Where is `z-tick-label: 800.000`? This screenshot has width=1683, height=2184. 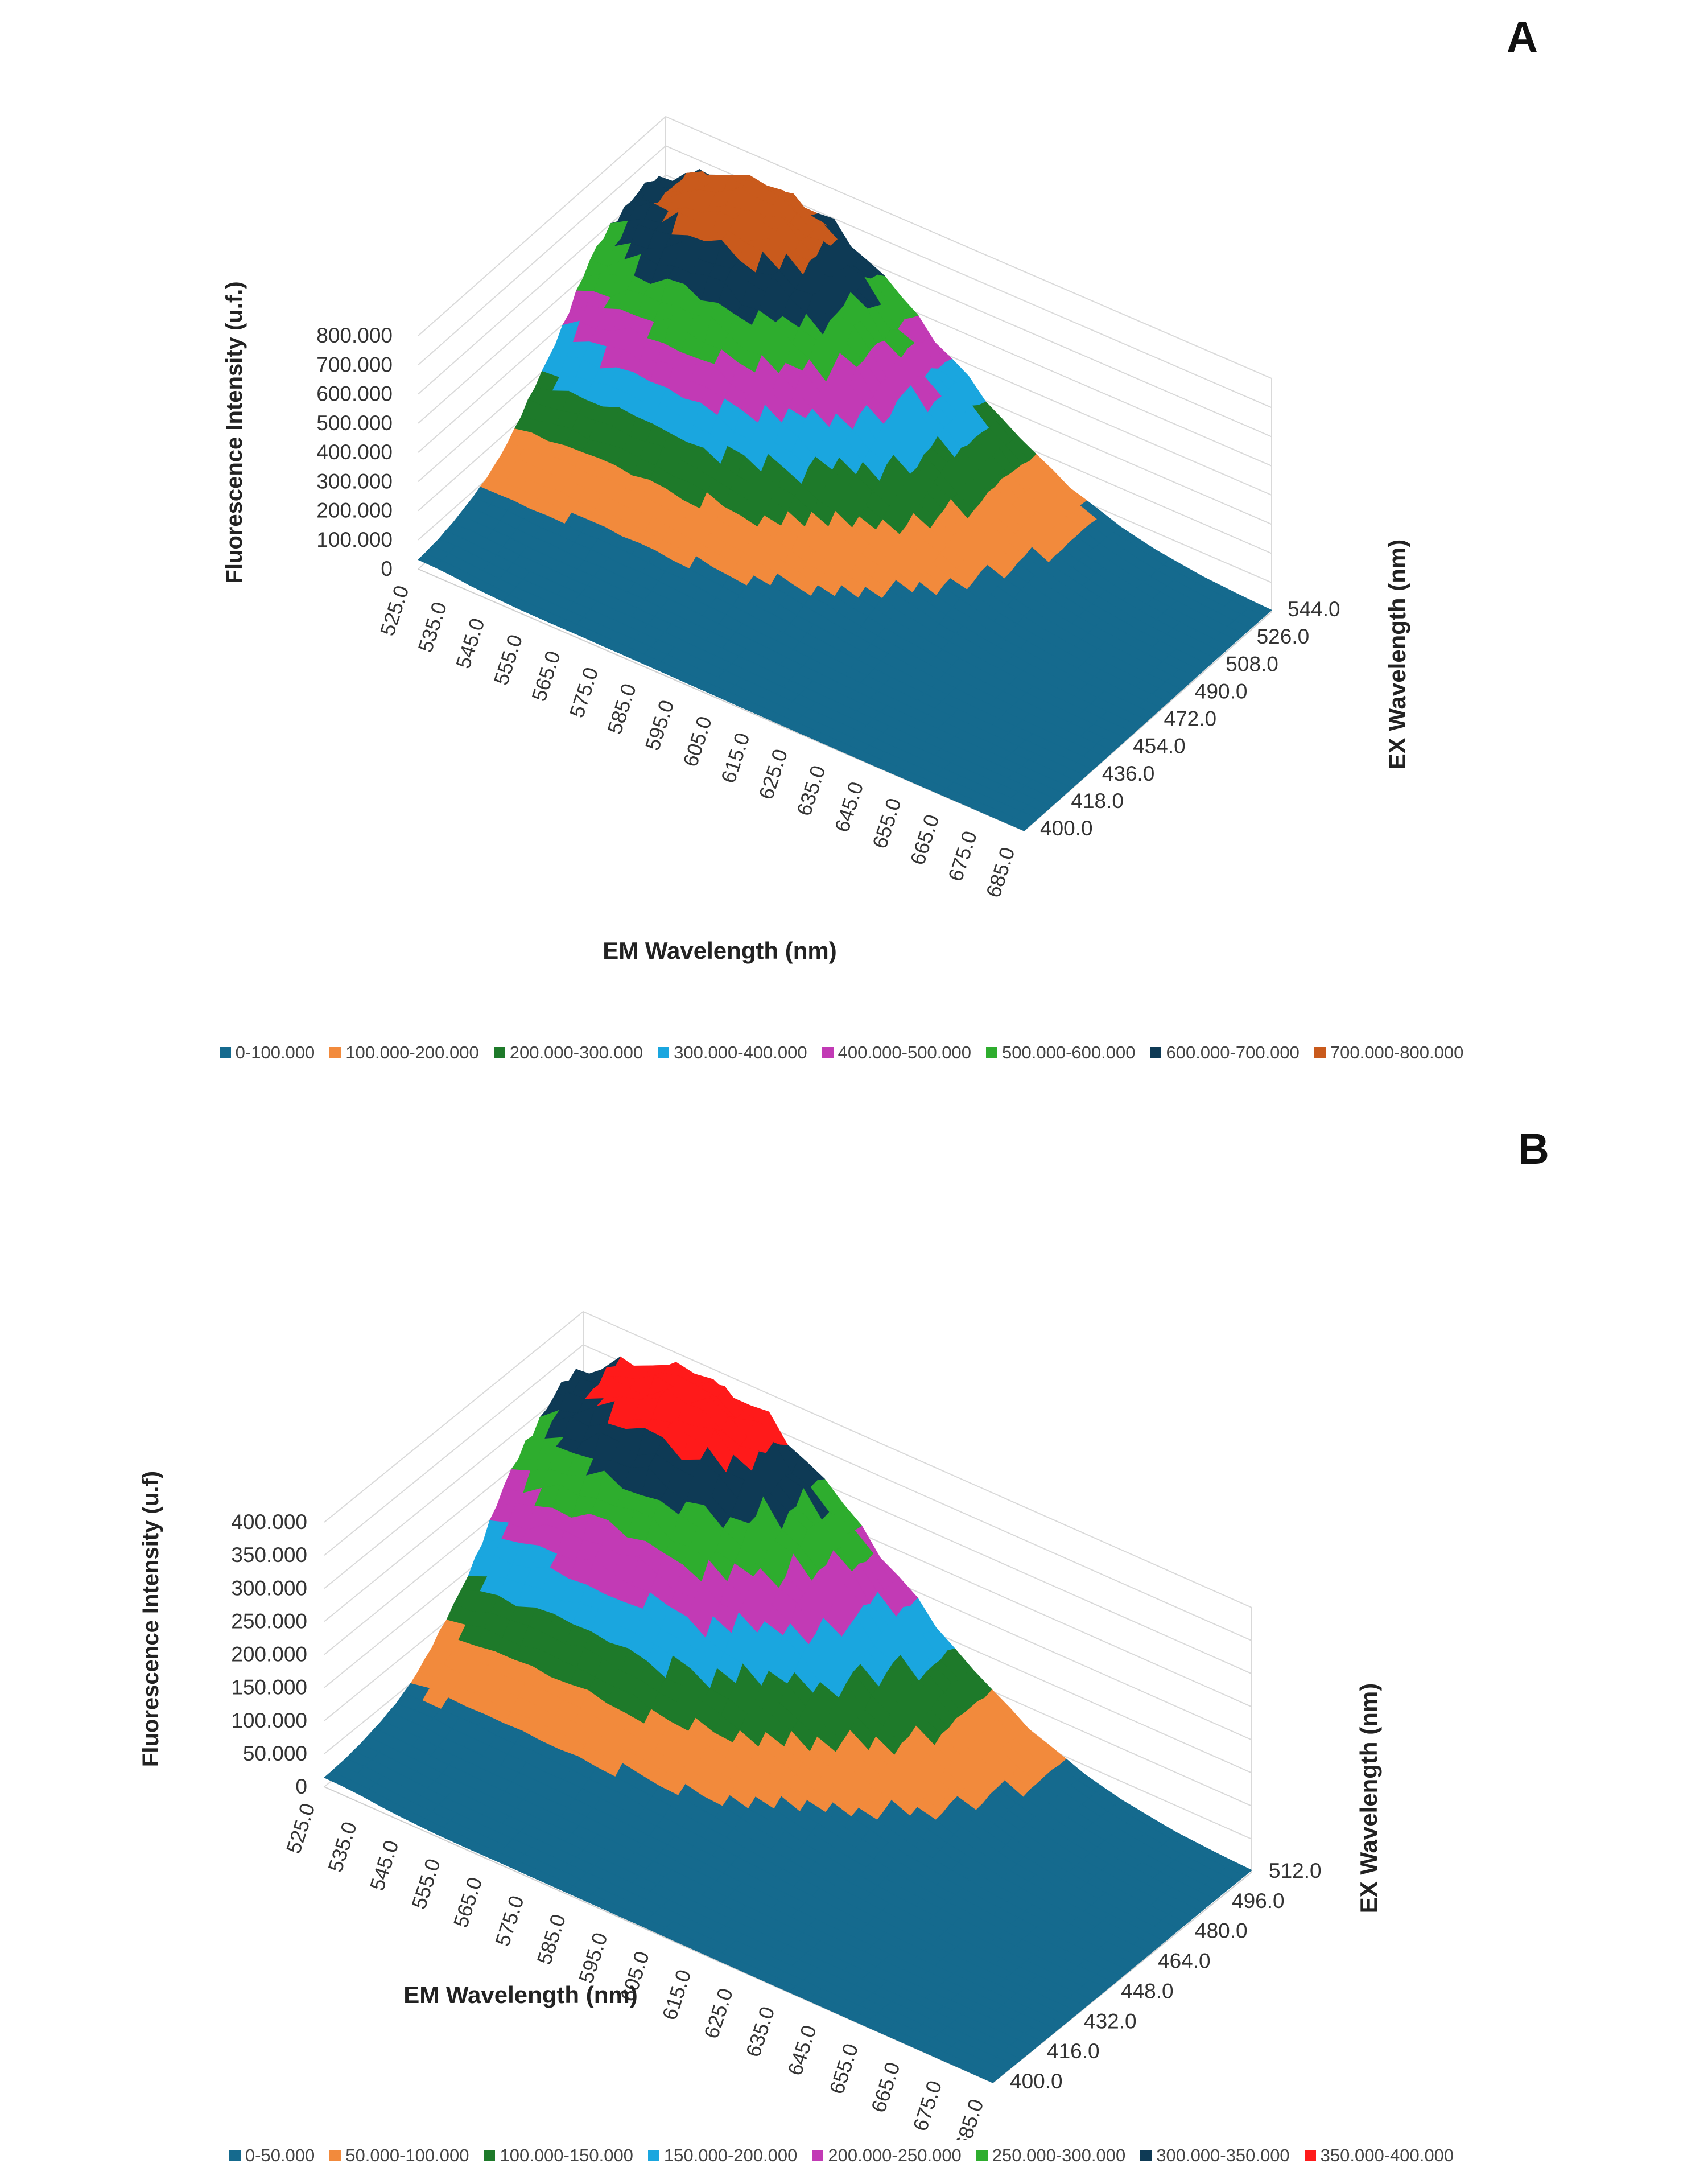
z-tick-label: 800.000 is located at coordinates (354, 336).